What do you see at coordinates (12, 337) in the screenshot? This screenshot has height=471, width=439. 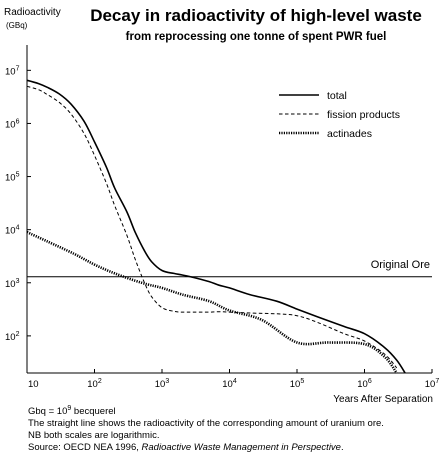 I see `y-tick-label: 10²` at bounding box center [12, 337].